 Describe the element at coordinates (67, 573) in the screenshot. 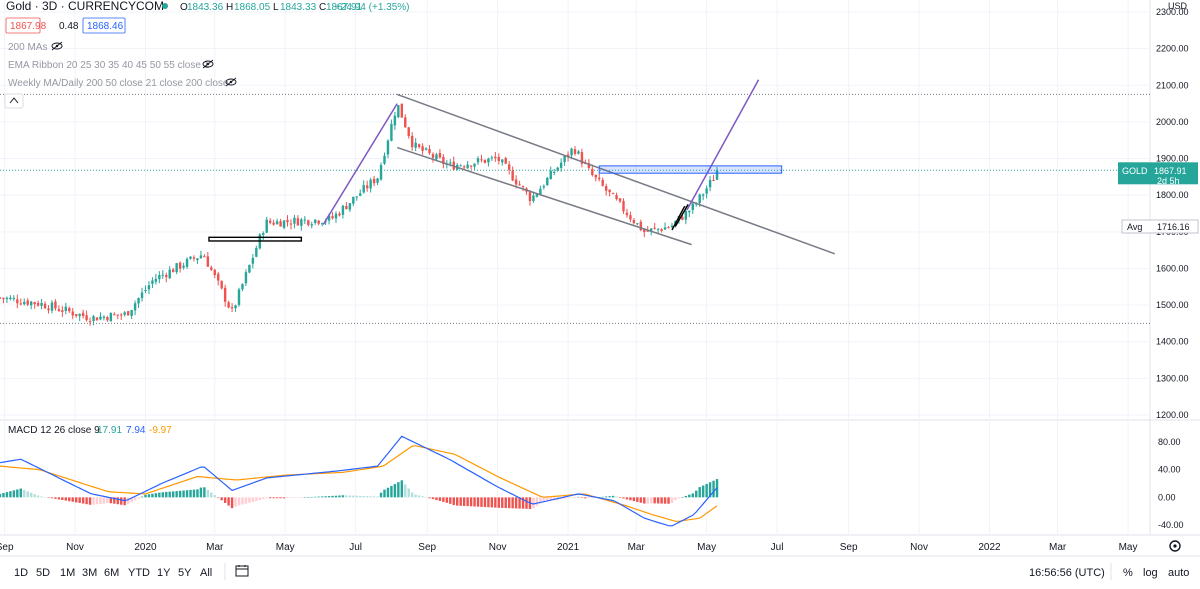

I see `range-button-1m: 1M` at that location.